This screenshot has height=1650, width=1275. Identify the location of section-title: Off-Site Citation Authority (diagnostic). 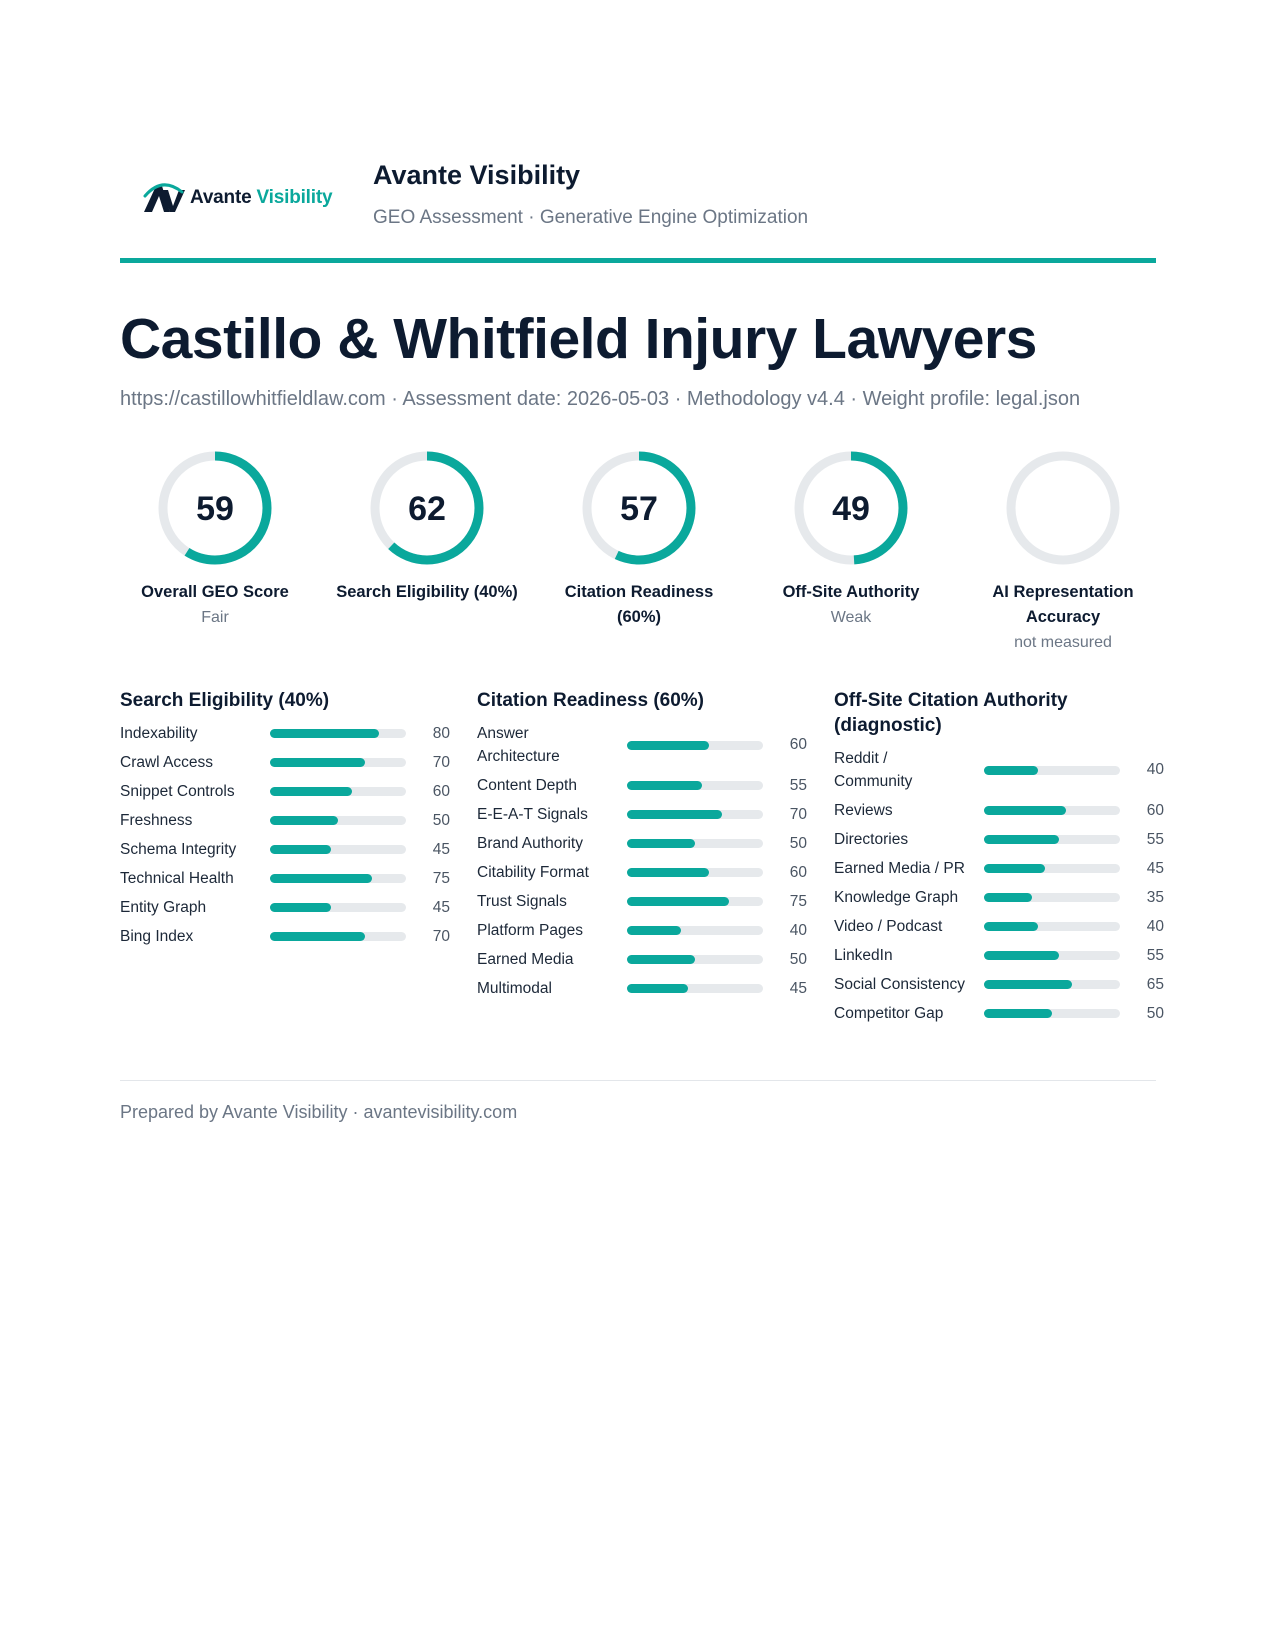
(951, 713).